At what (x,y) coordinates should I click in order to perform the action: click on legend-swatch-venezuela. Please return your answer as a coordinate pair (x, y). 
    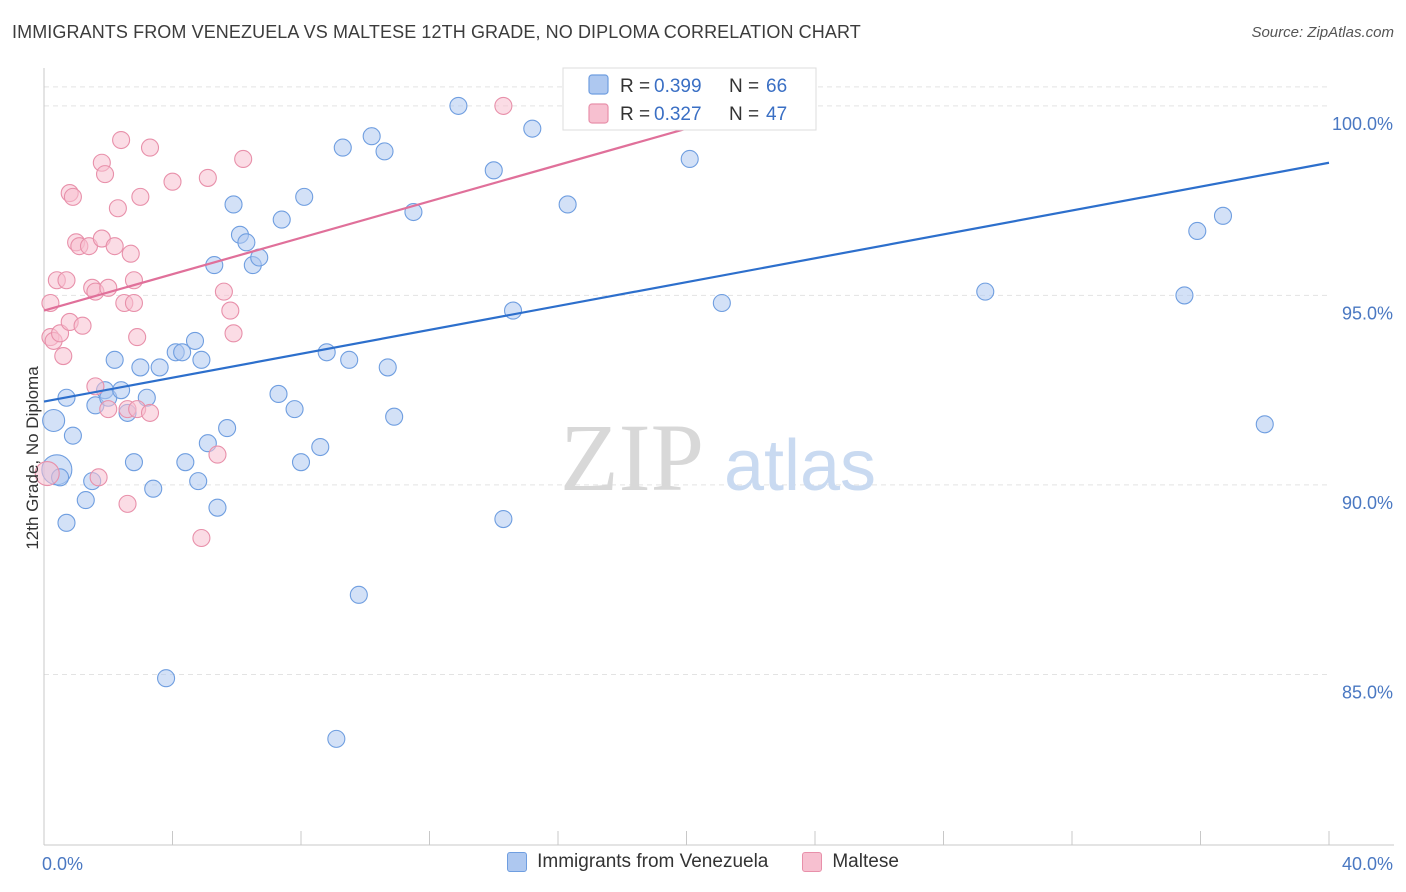
    Looking at the image, I should click on (598, 84).